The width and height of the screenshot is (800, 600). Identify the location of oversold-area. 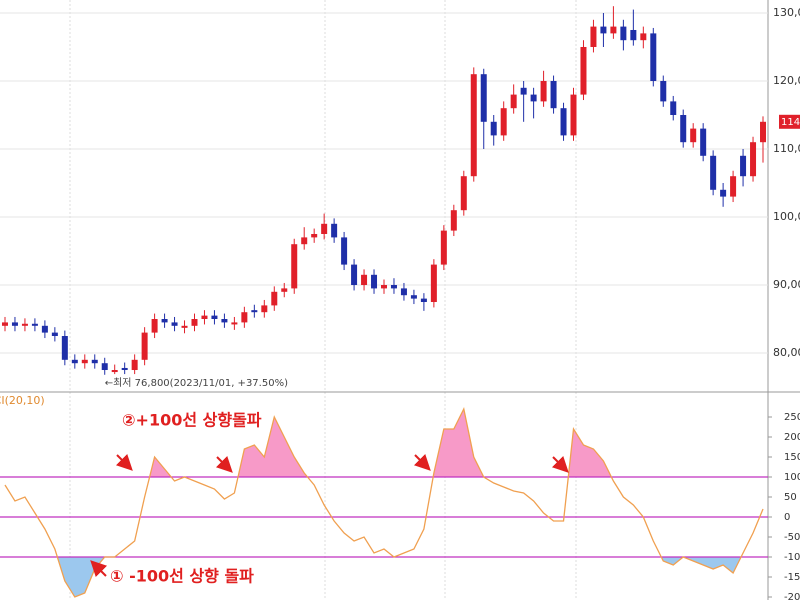
(384, 577).